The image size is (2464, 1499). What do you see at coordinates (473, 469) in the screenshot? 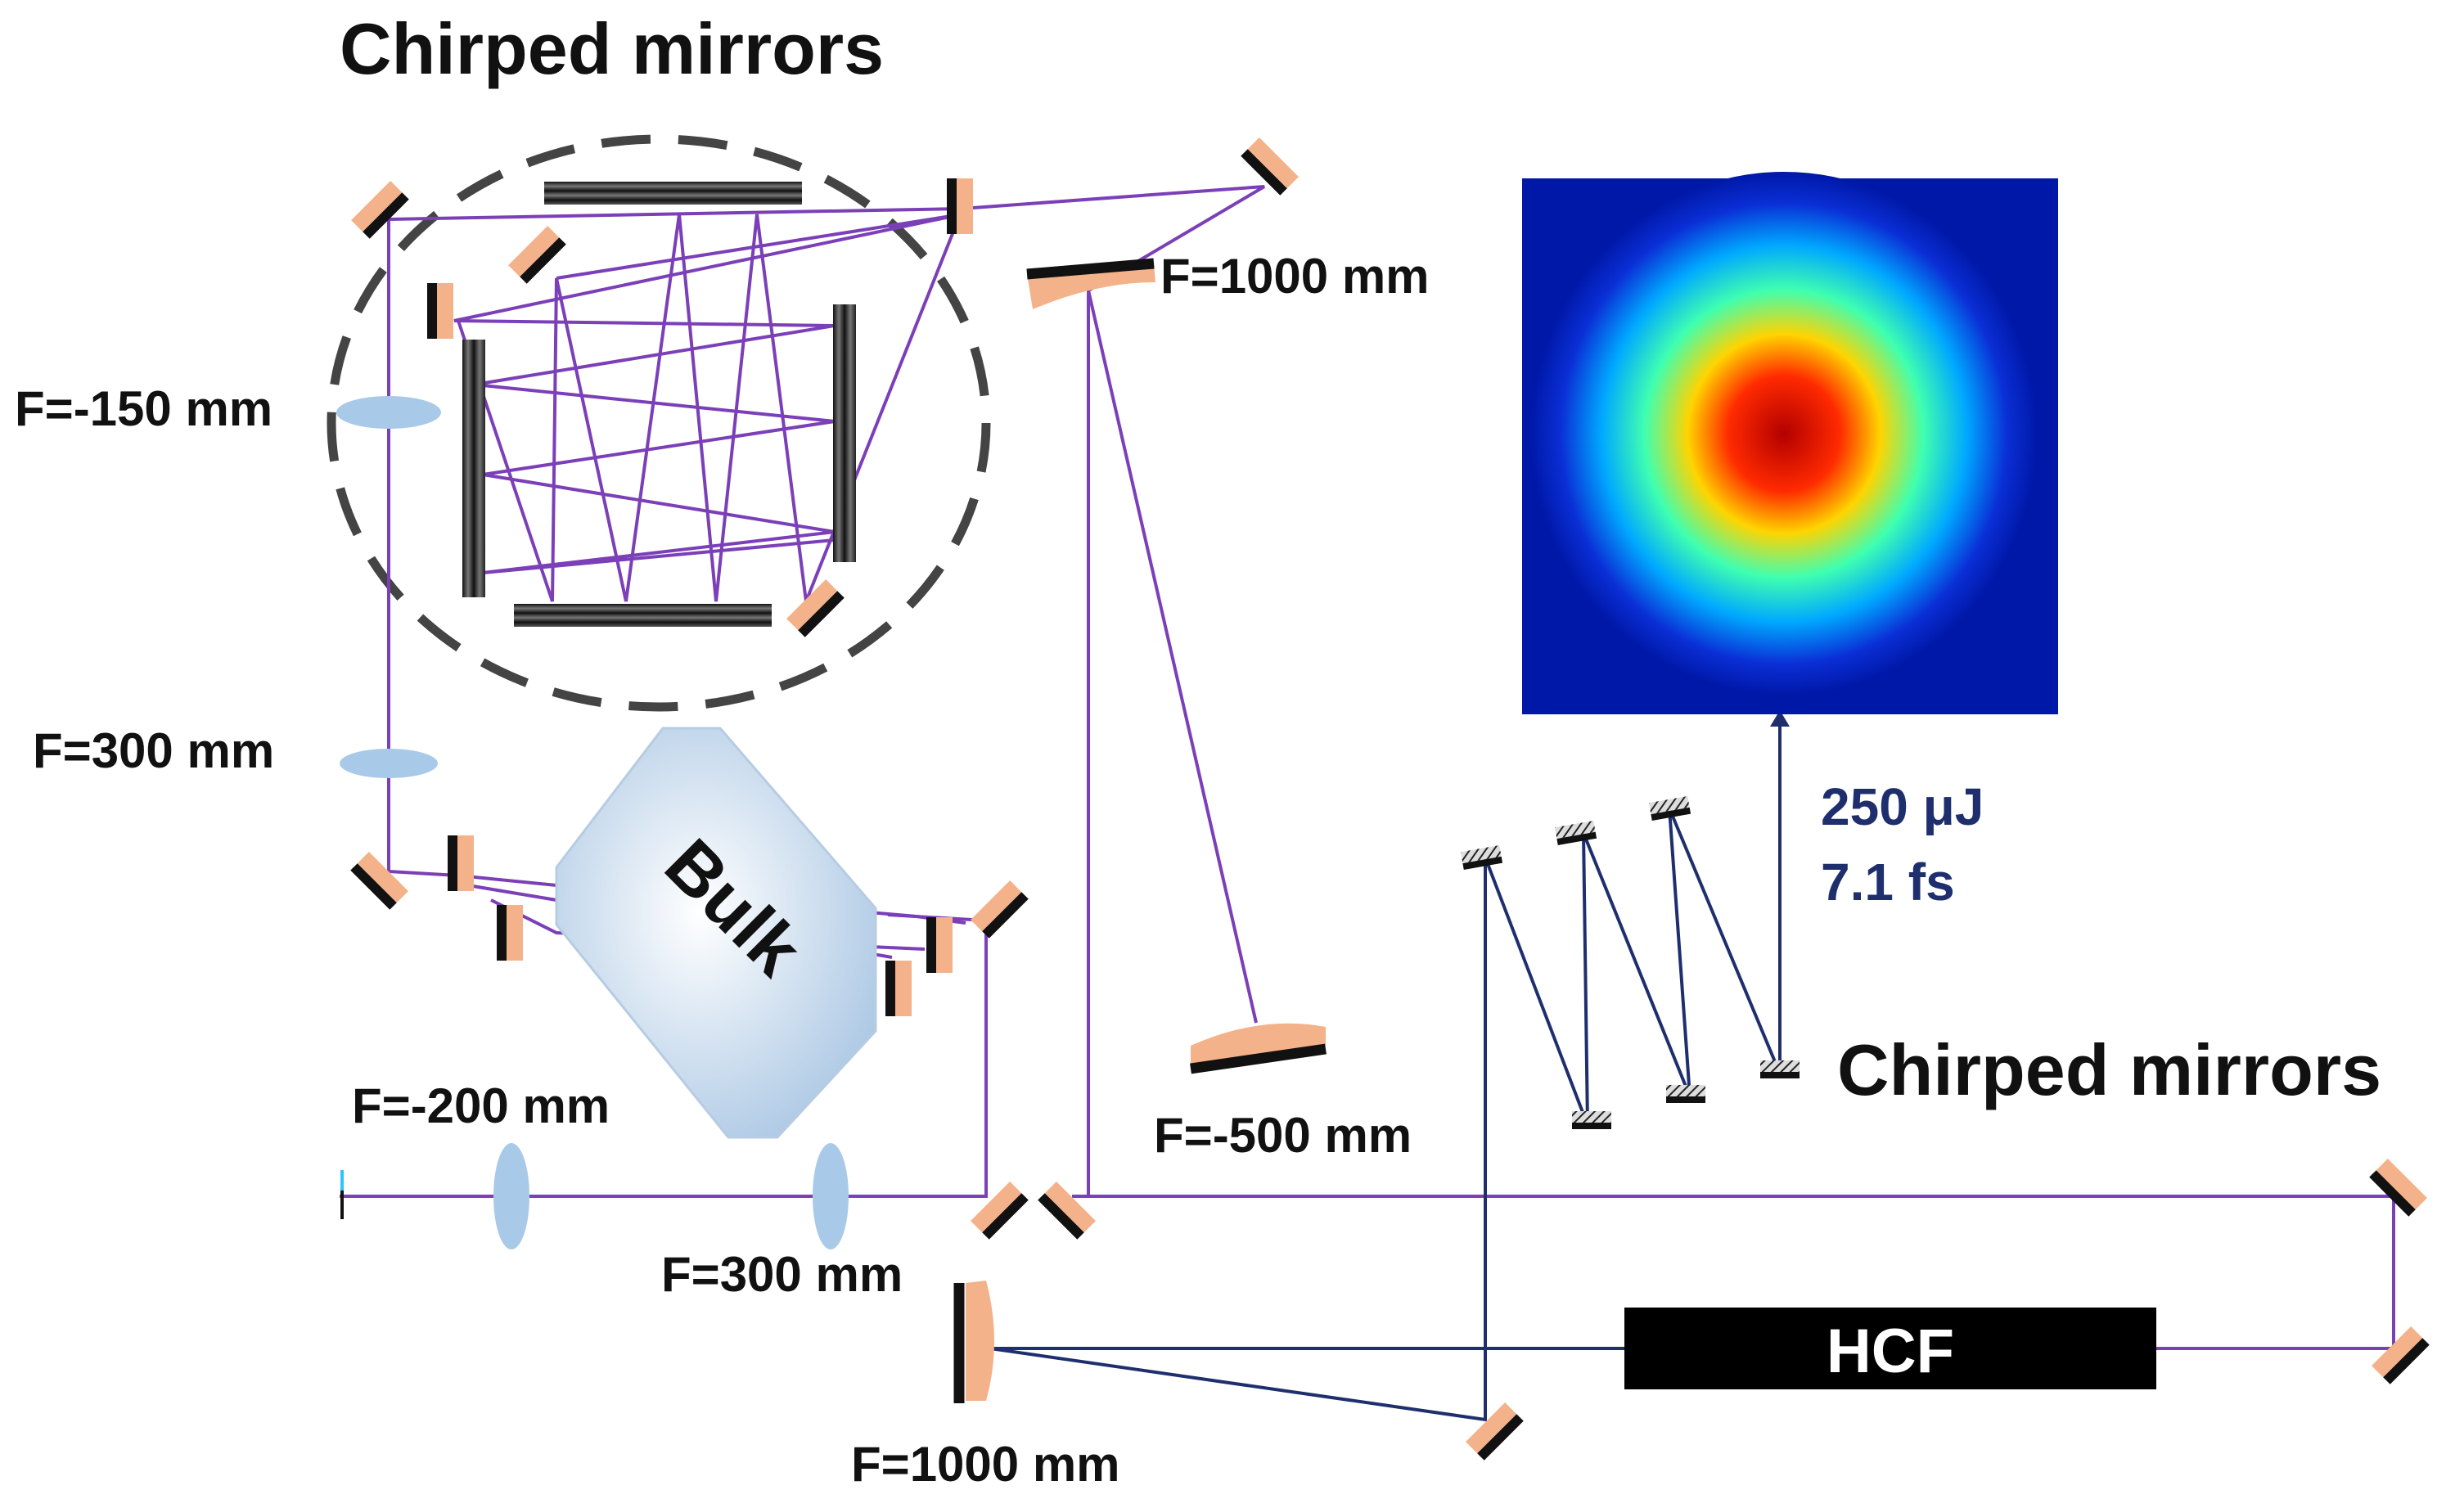
I see `chirped-mirror-left` at bounding box center [473, 469].